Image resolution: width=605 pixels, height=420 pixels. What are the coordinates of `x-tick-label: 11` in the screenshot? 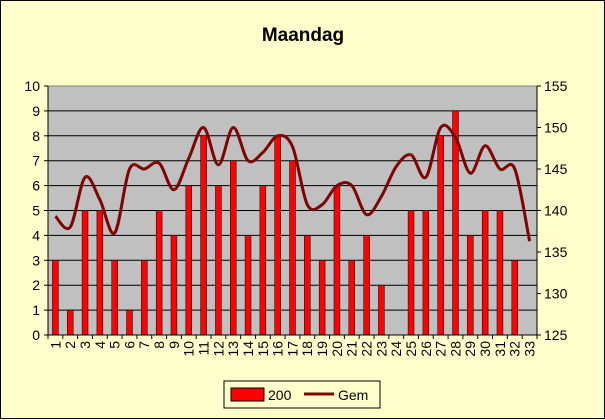 It's located at (203, 348).